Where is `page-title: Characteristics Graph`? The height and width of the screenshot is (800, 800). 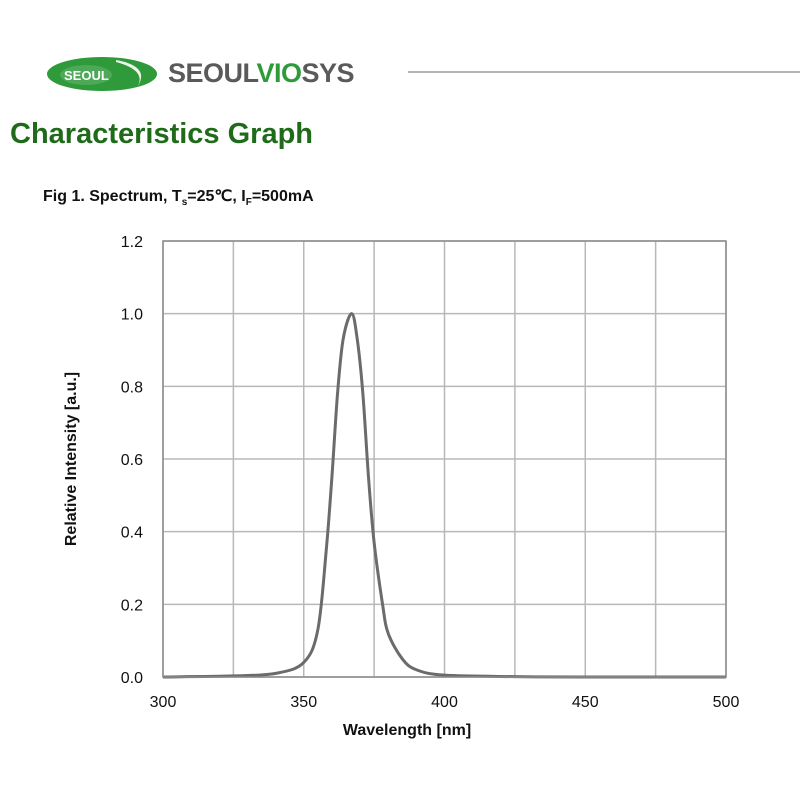
page-title: Characteristics Graph is located at coordinates (162, 134).